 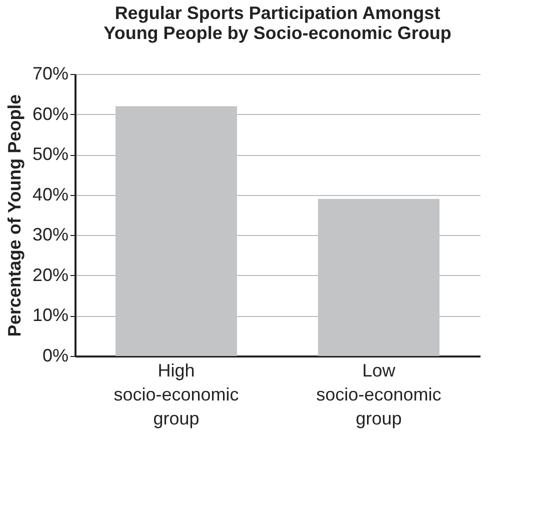 I want to click on category-label: High, so click(x=176, y=370).